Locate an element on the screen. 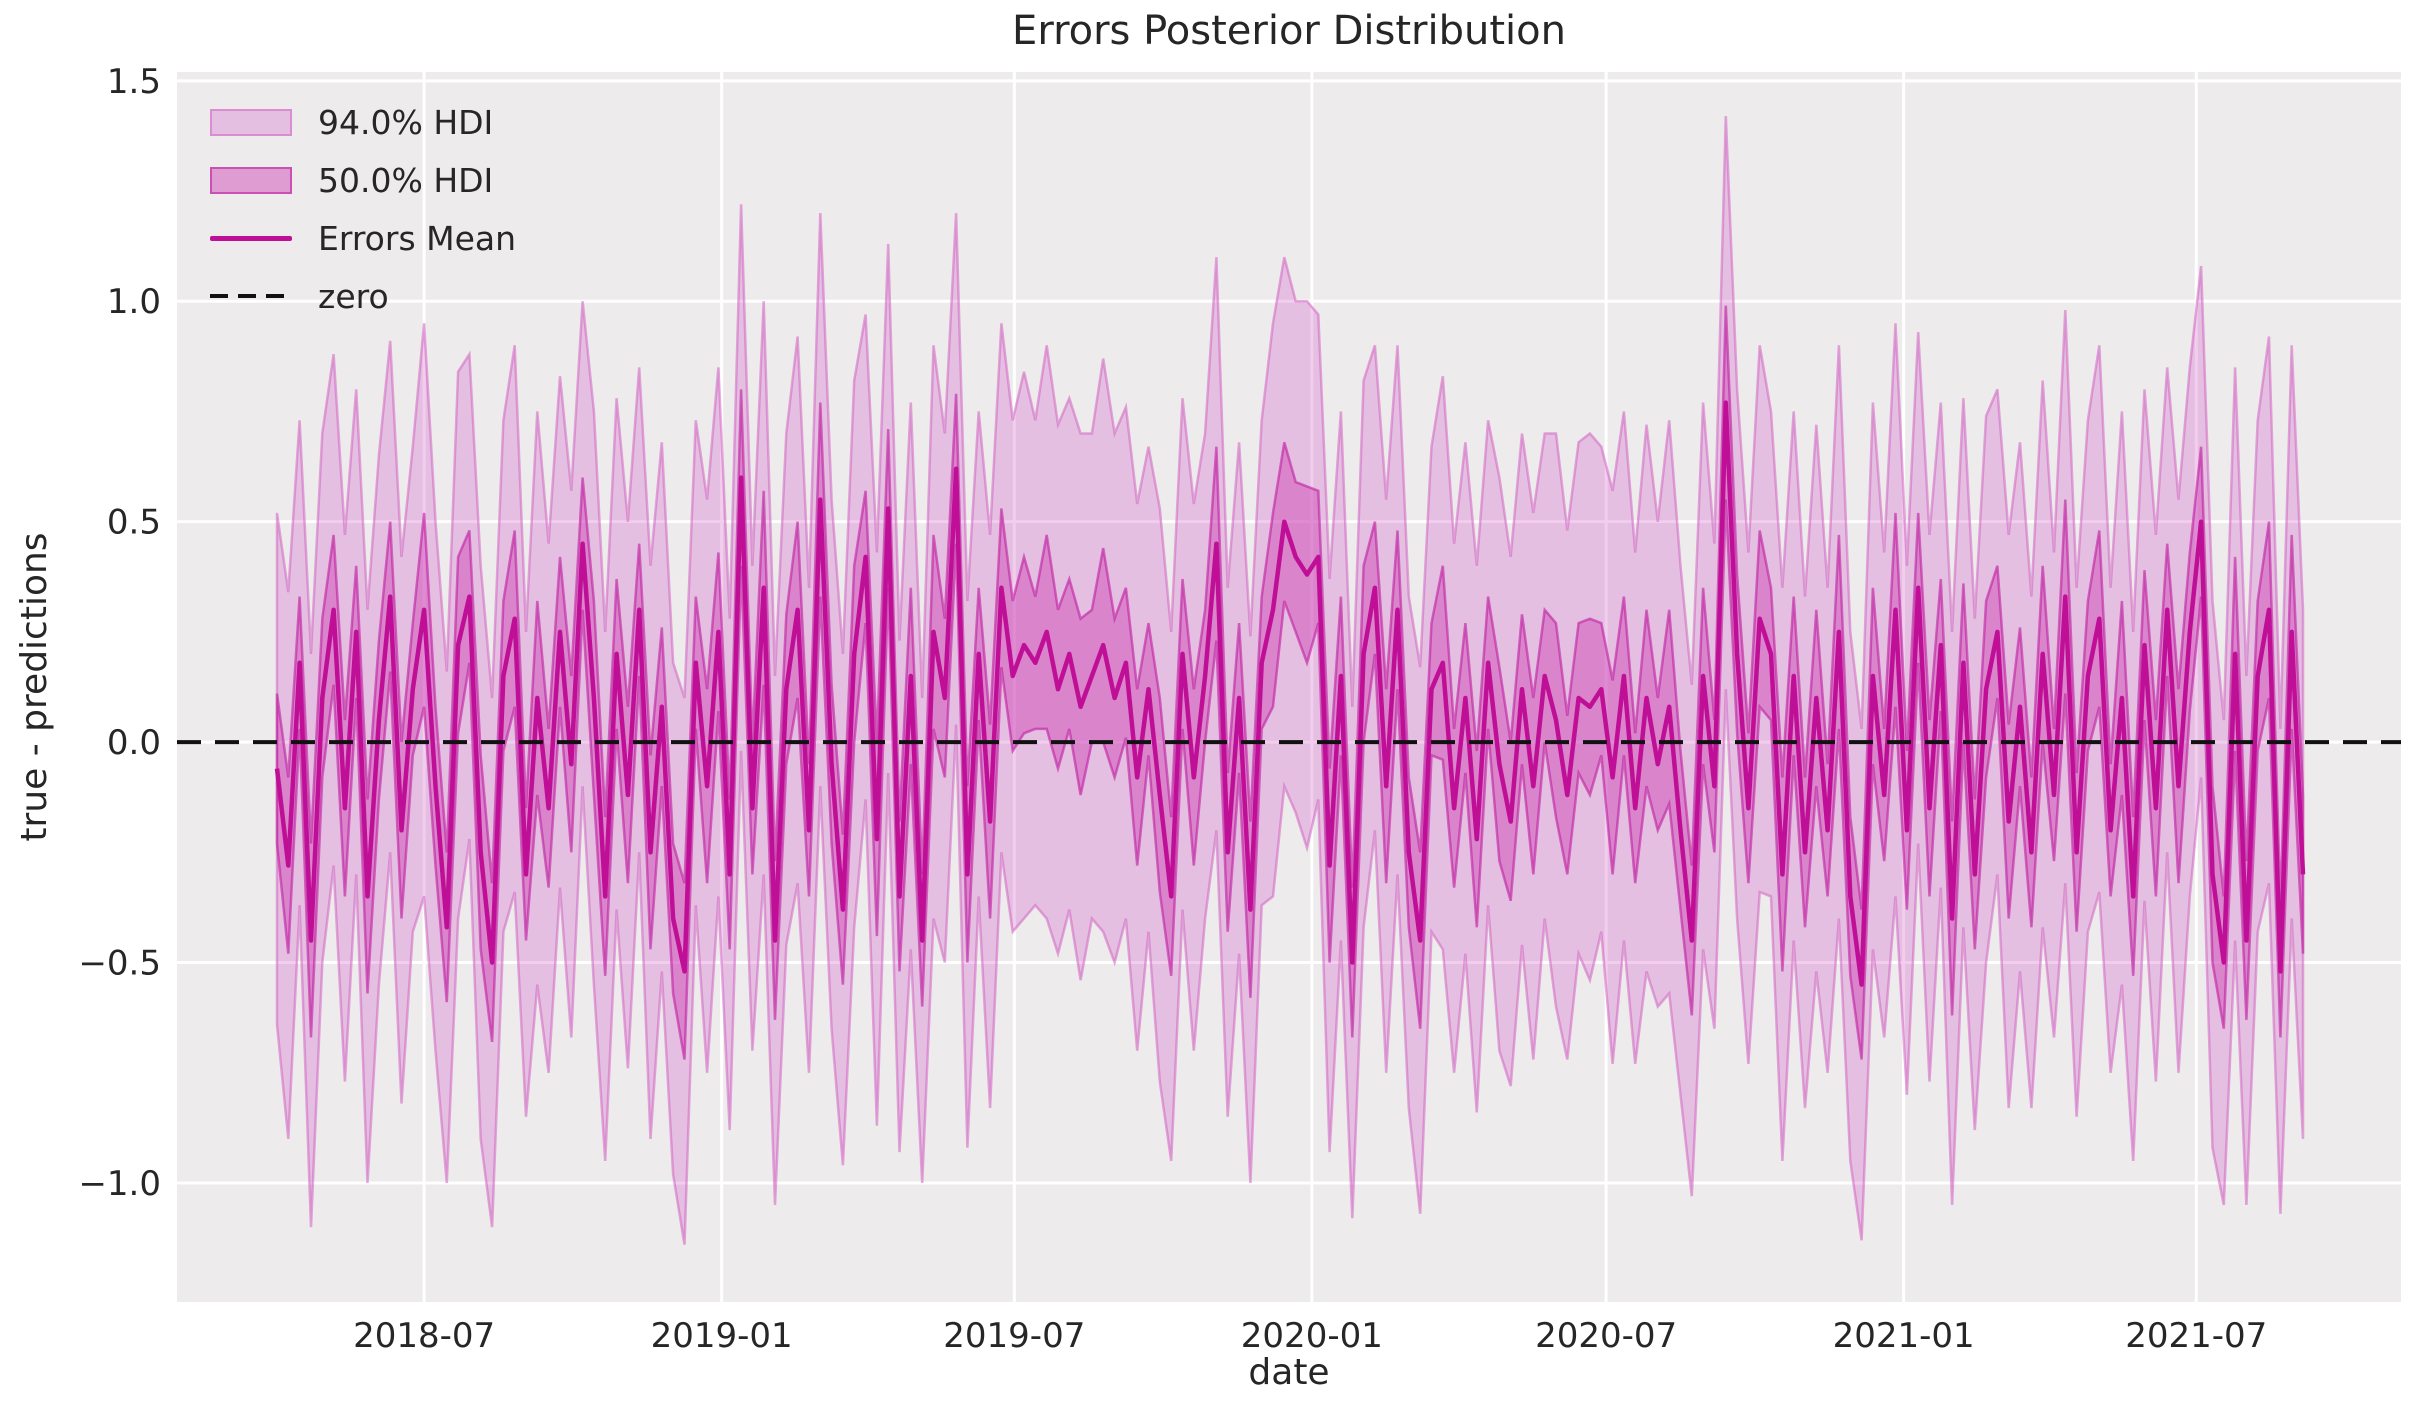 The height and width of the screenshot is (1423, 2423). legend-label-94-hdi: 94.0% HDI is located at coordinates (406, 122).